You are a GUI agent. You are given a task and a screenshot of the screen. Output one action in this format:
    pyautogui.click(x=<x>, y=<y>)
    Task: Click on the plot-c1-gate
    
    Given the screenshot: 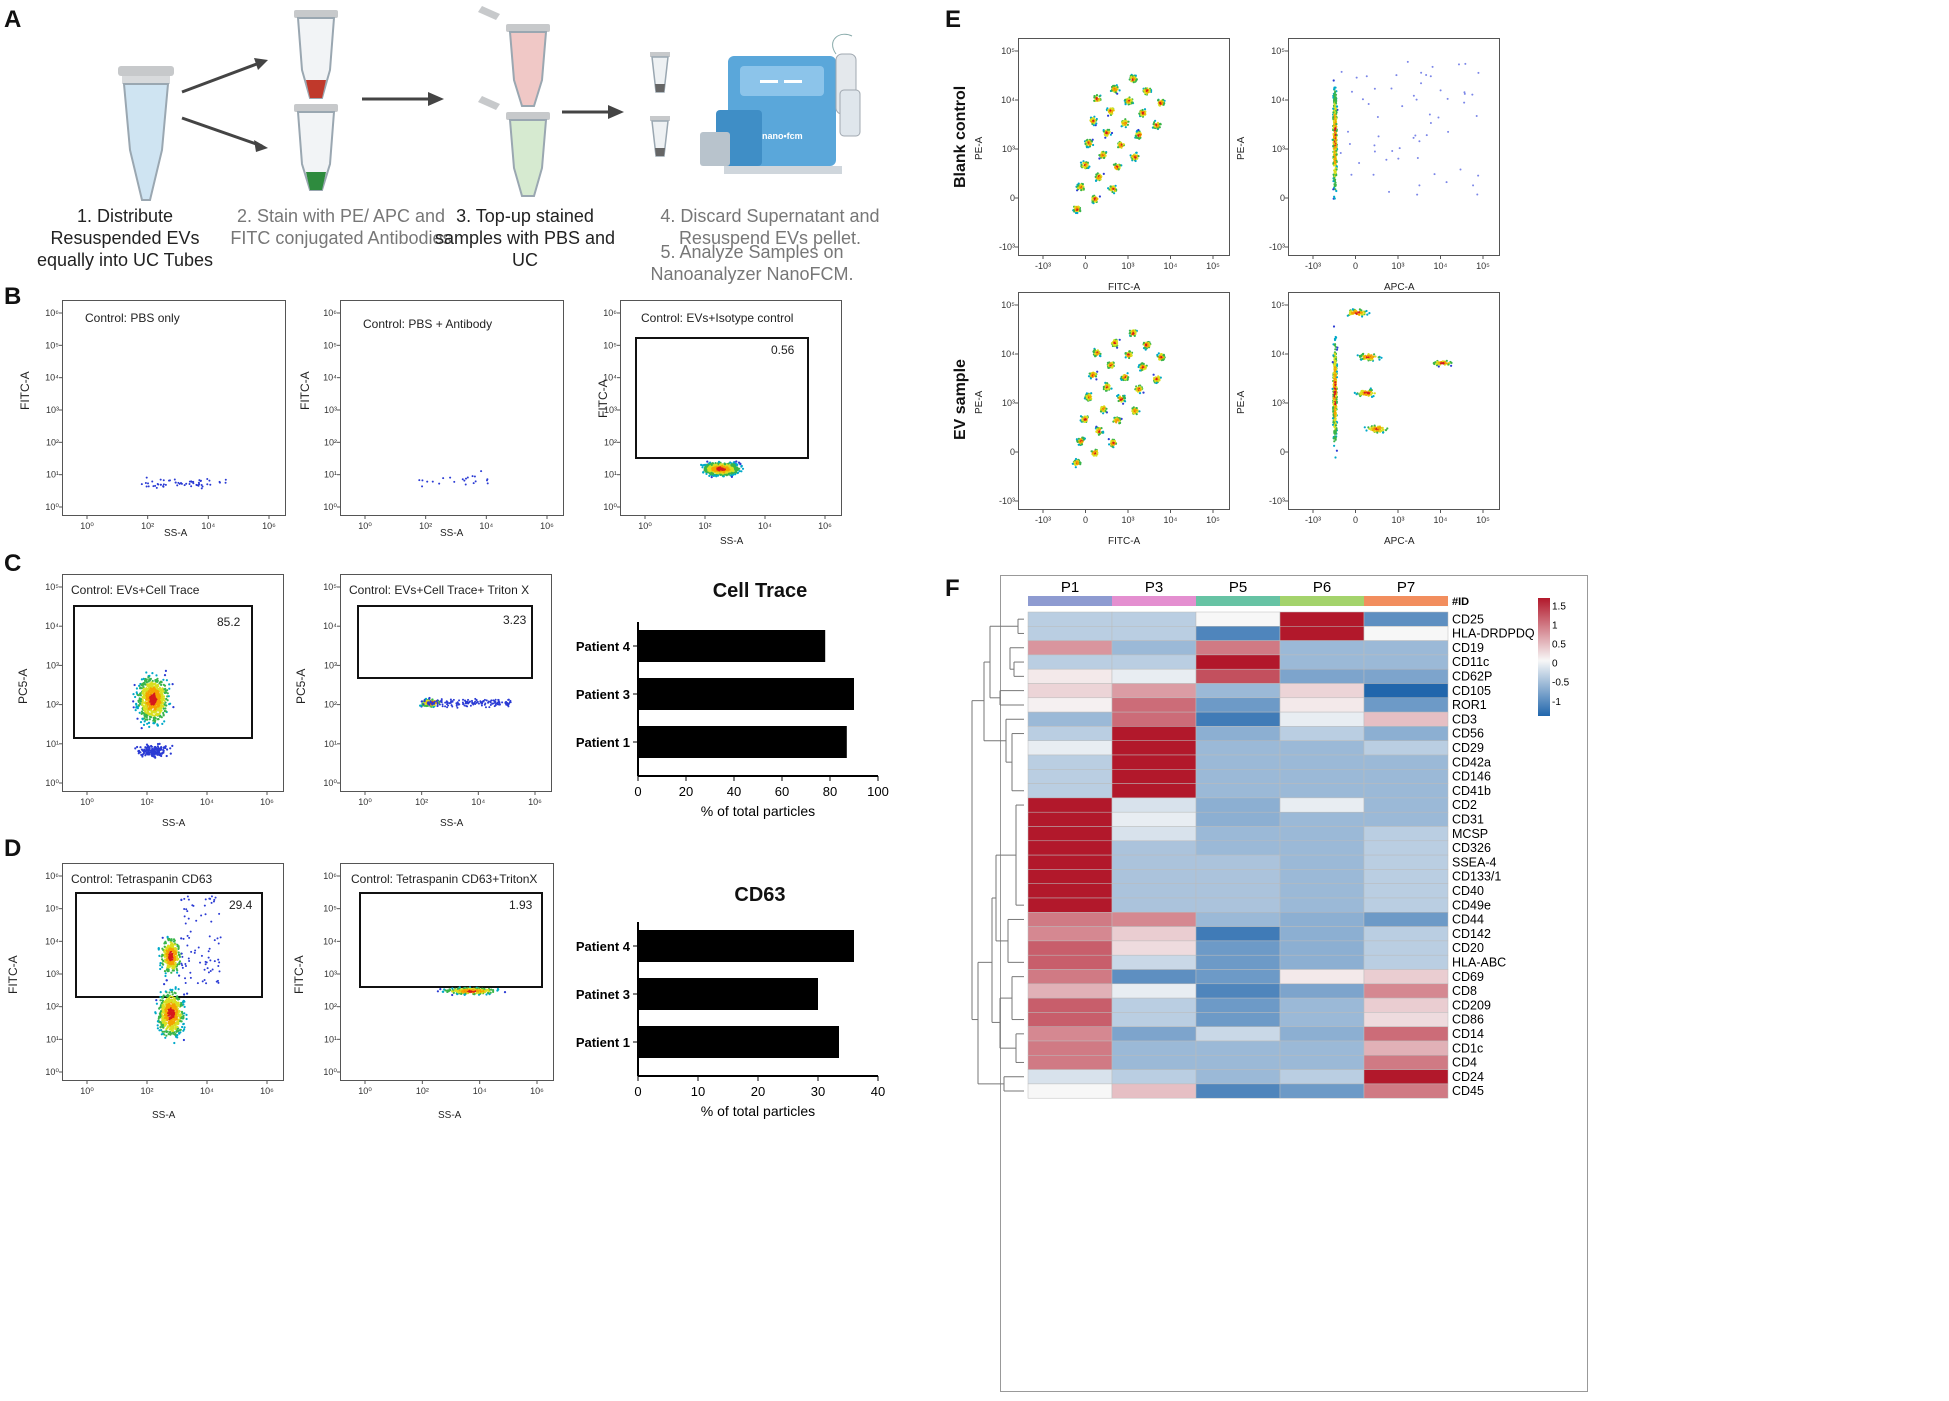 What is the action you would take?
    pyautogui.click(x=163, y=672)
    